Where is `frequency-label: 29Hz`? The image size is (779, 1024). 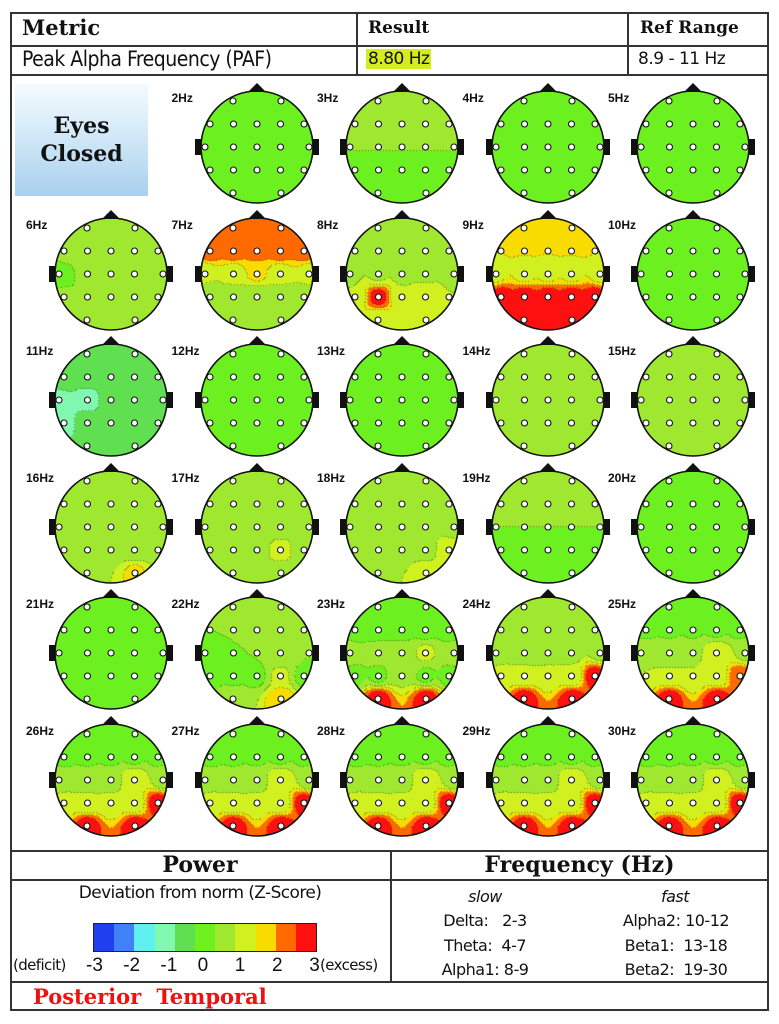 frequency-label: 29Hz is located at coordinates (476, 730).